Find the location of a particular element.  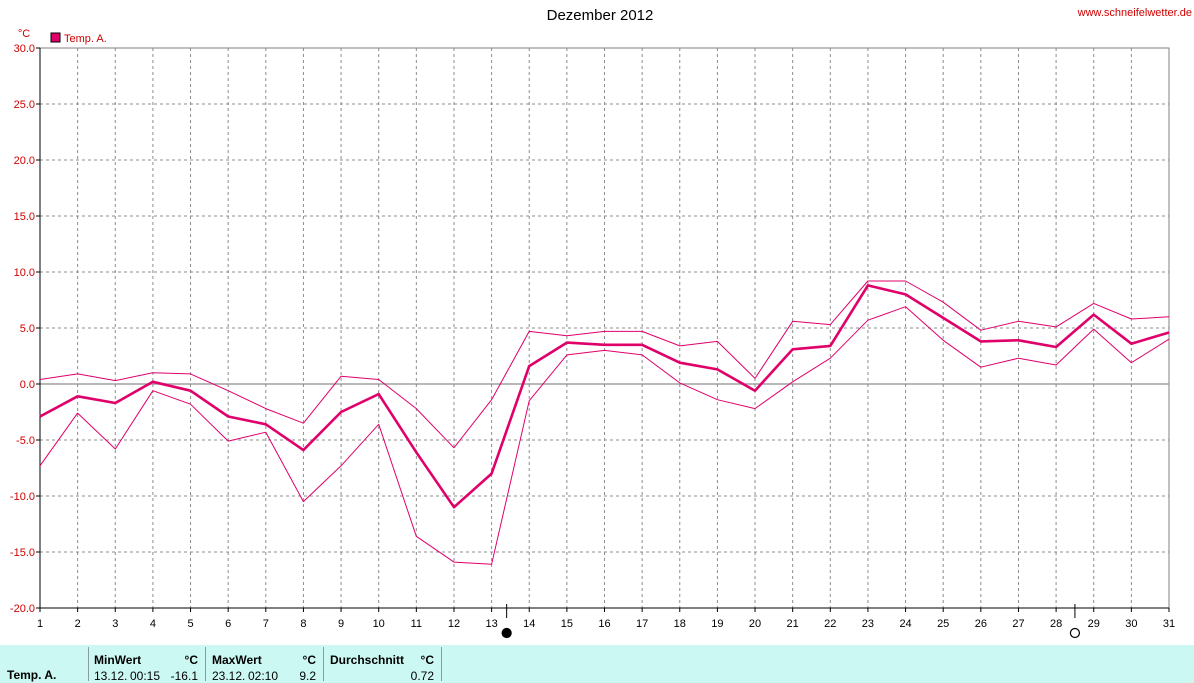

stats-max-cell: MaxWert °C 23.12. 02:10 9.2 is located at coordinates (264, 664).